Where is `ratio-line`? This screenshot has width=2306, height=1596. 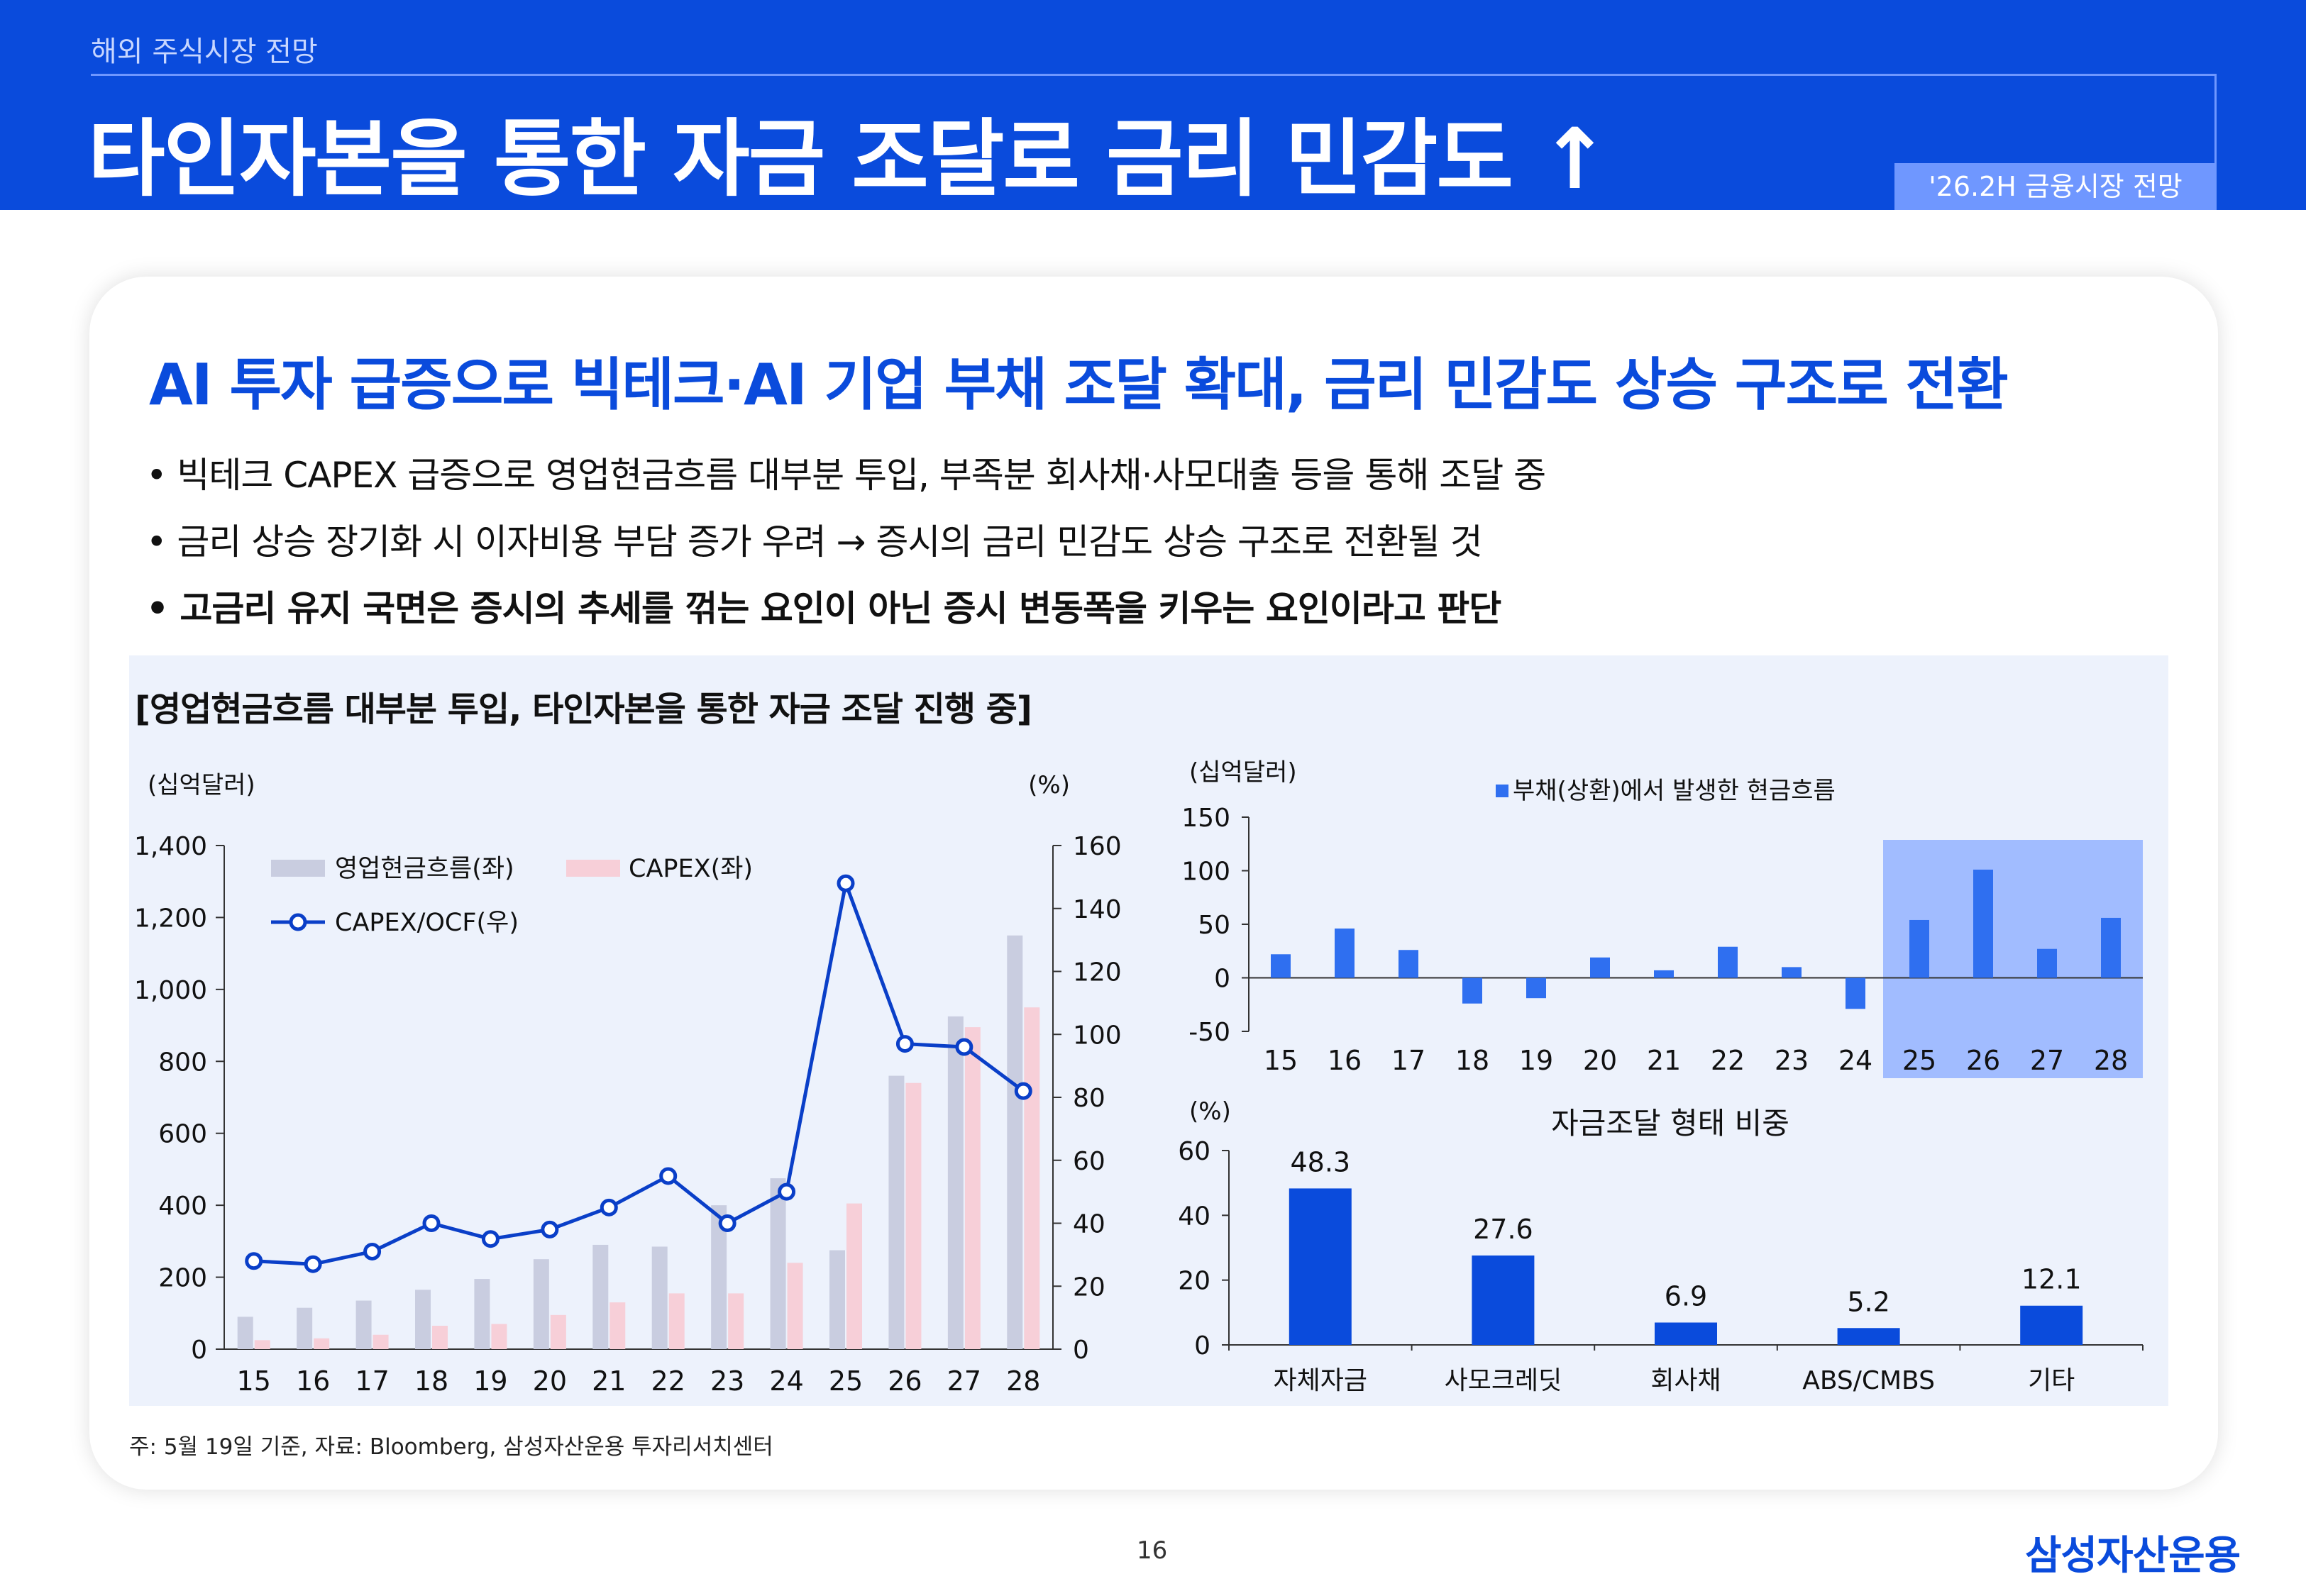 ratio-line is located at coordinates (639, 1071).